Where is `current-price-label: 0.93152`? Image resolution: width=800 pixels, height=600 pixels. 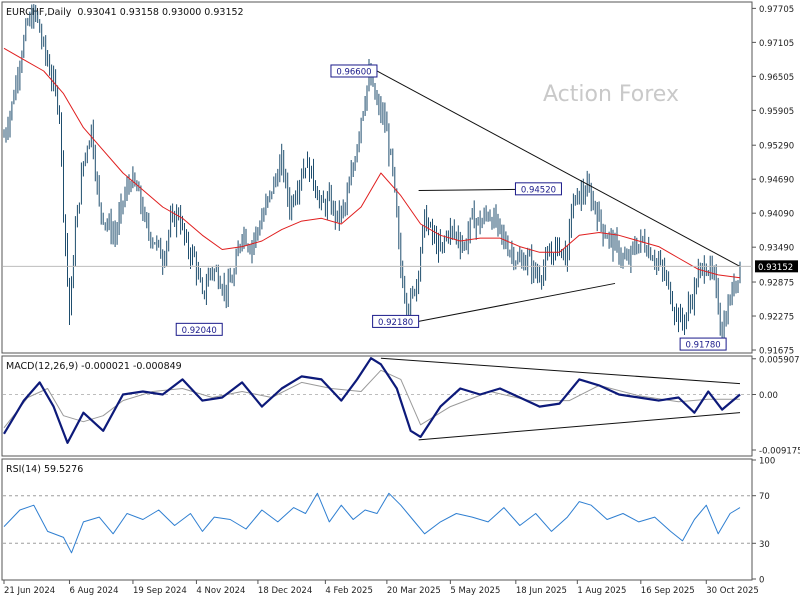 current-price-label: 0.93152 is located at coordinates (775, 268).